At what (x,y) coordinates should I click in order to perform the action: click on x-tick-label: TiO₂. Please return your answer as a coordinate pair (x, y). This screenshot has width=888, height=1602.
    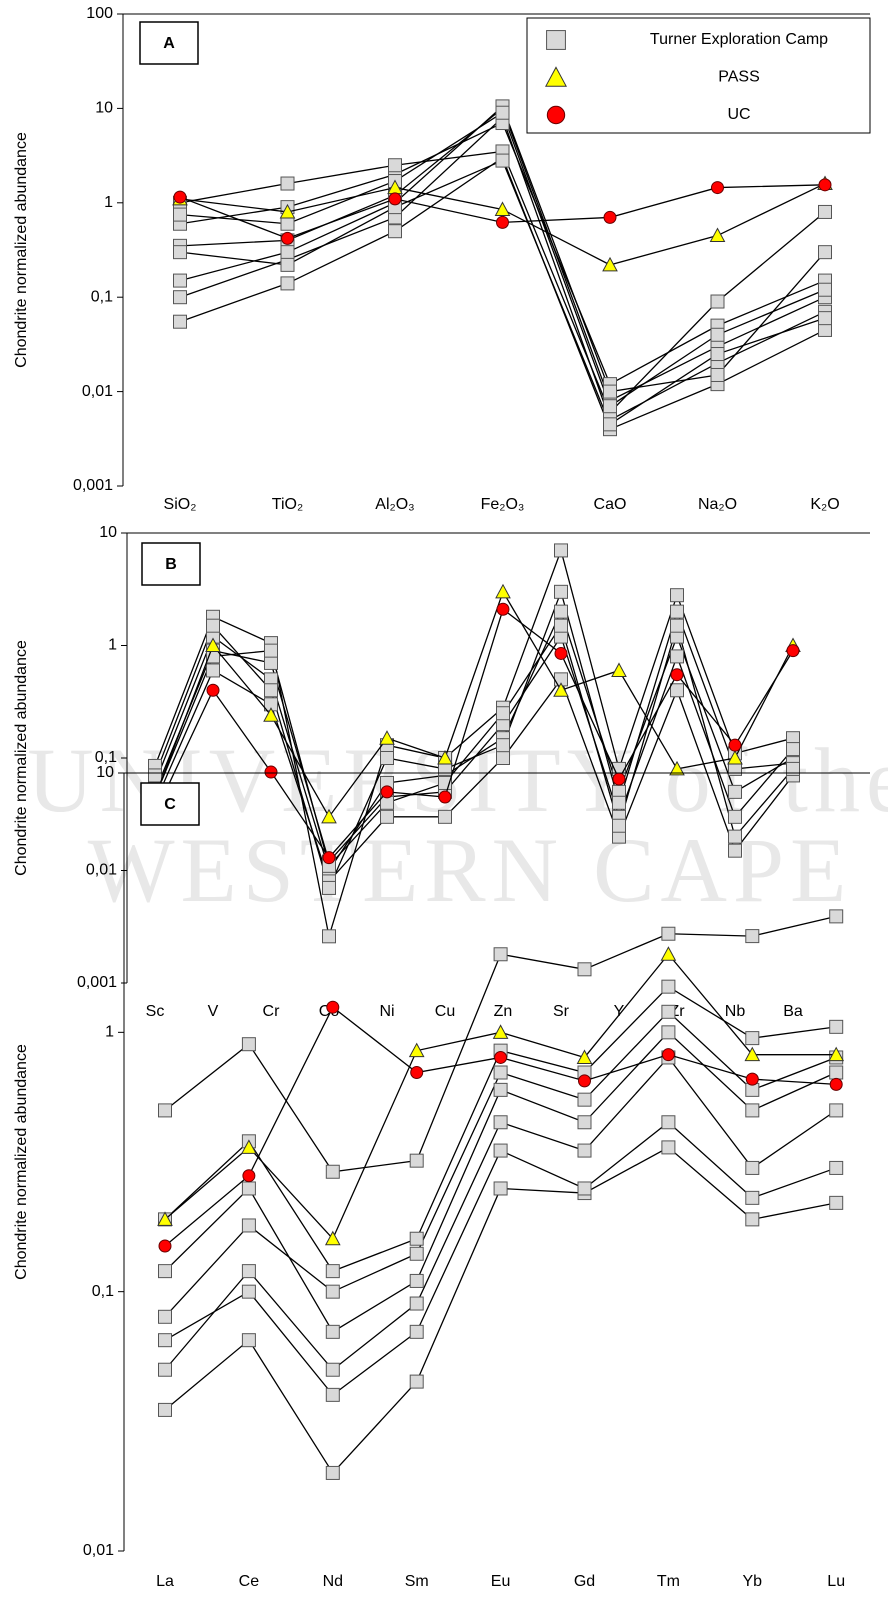
    Looking at the image, I should click on (287, 504).